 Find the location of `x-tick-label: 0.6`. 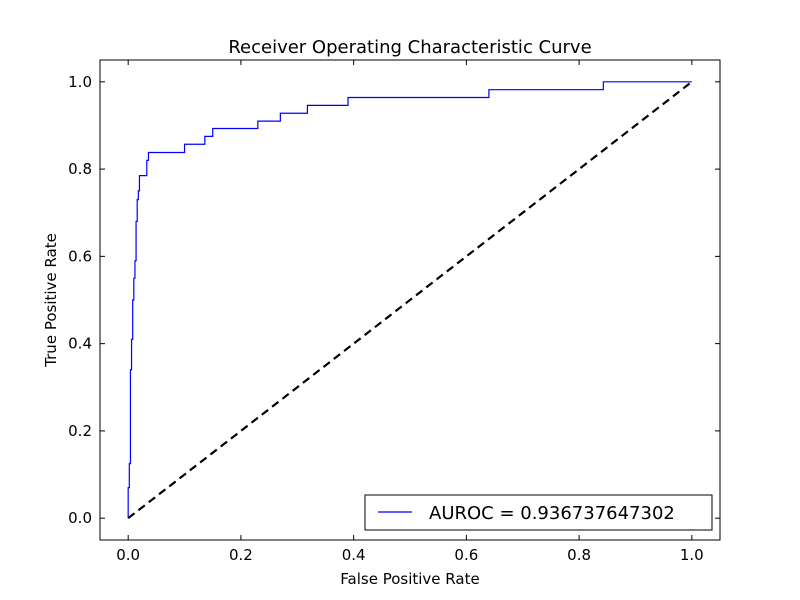

x-tick-label: 0.6 is located at coordinates (466, 555).